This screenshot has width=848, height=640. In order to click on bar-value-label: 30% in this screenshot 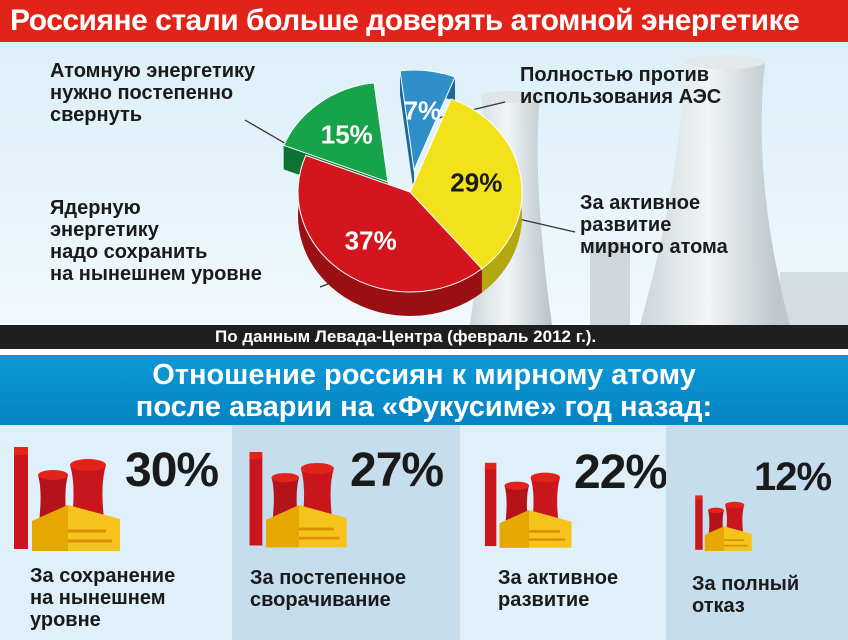, I will do `click(172, 470)`.